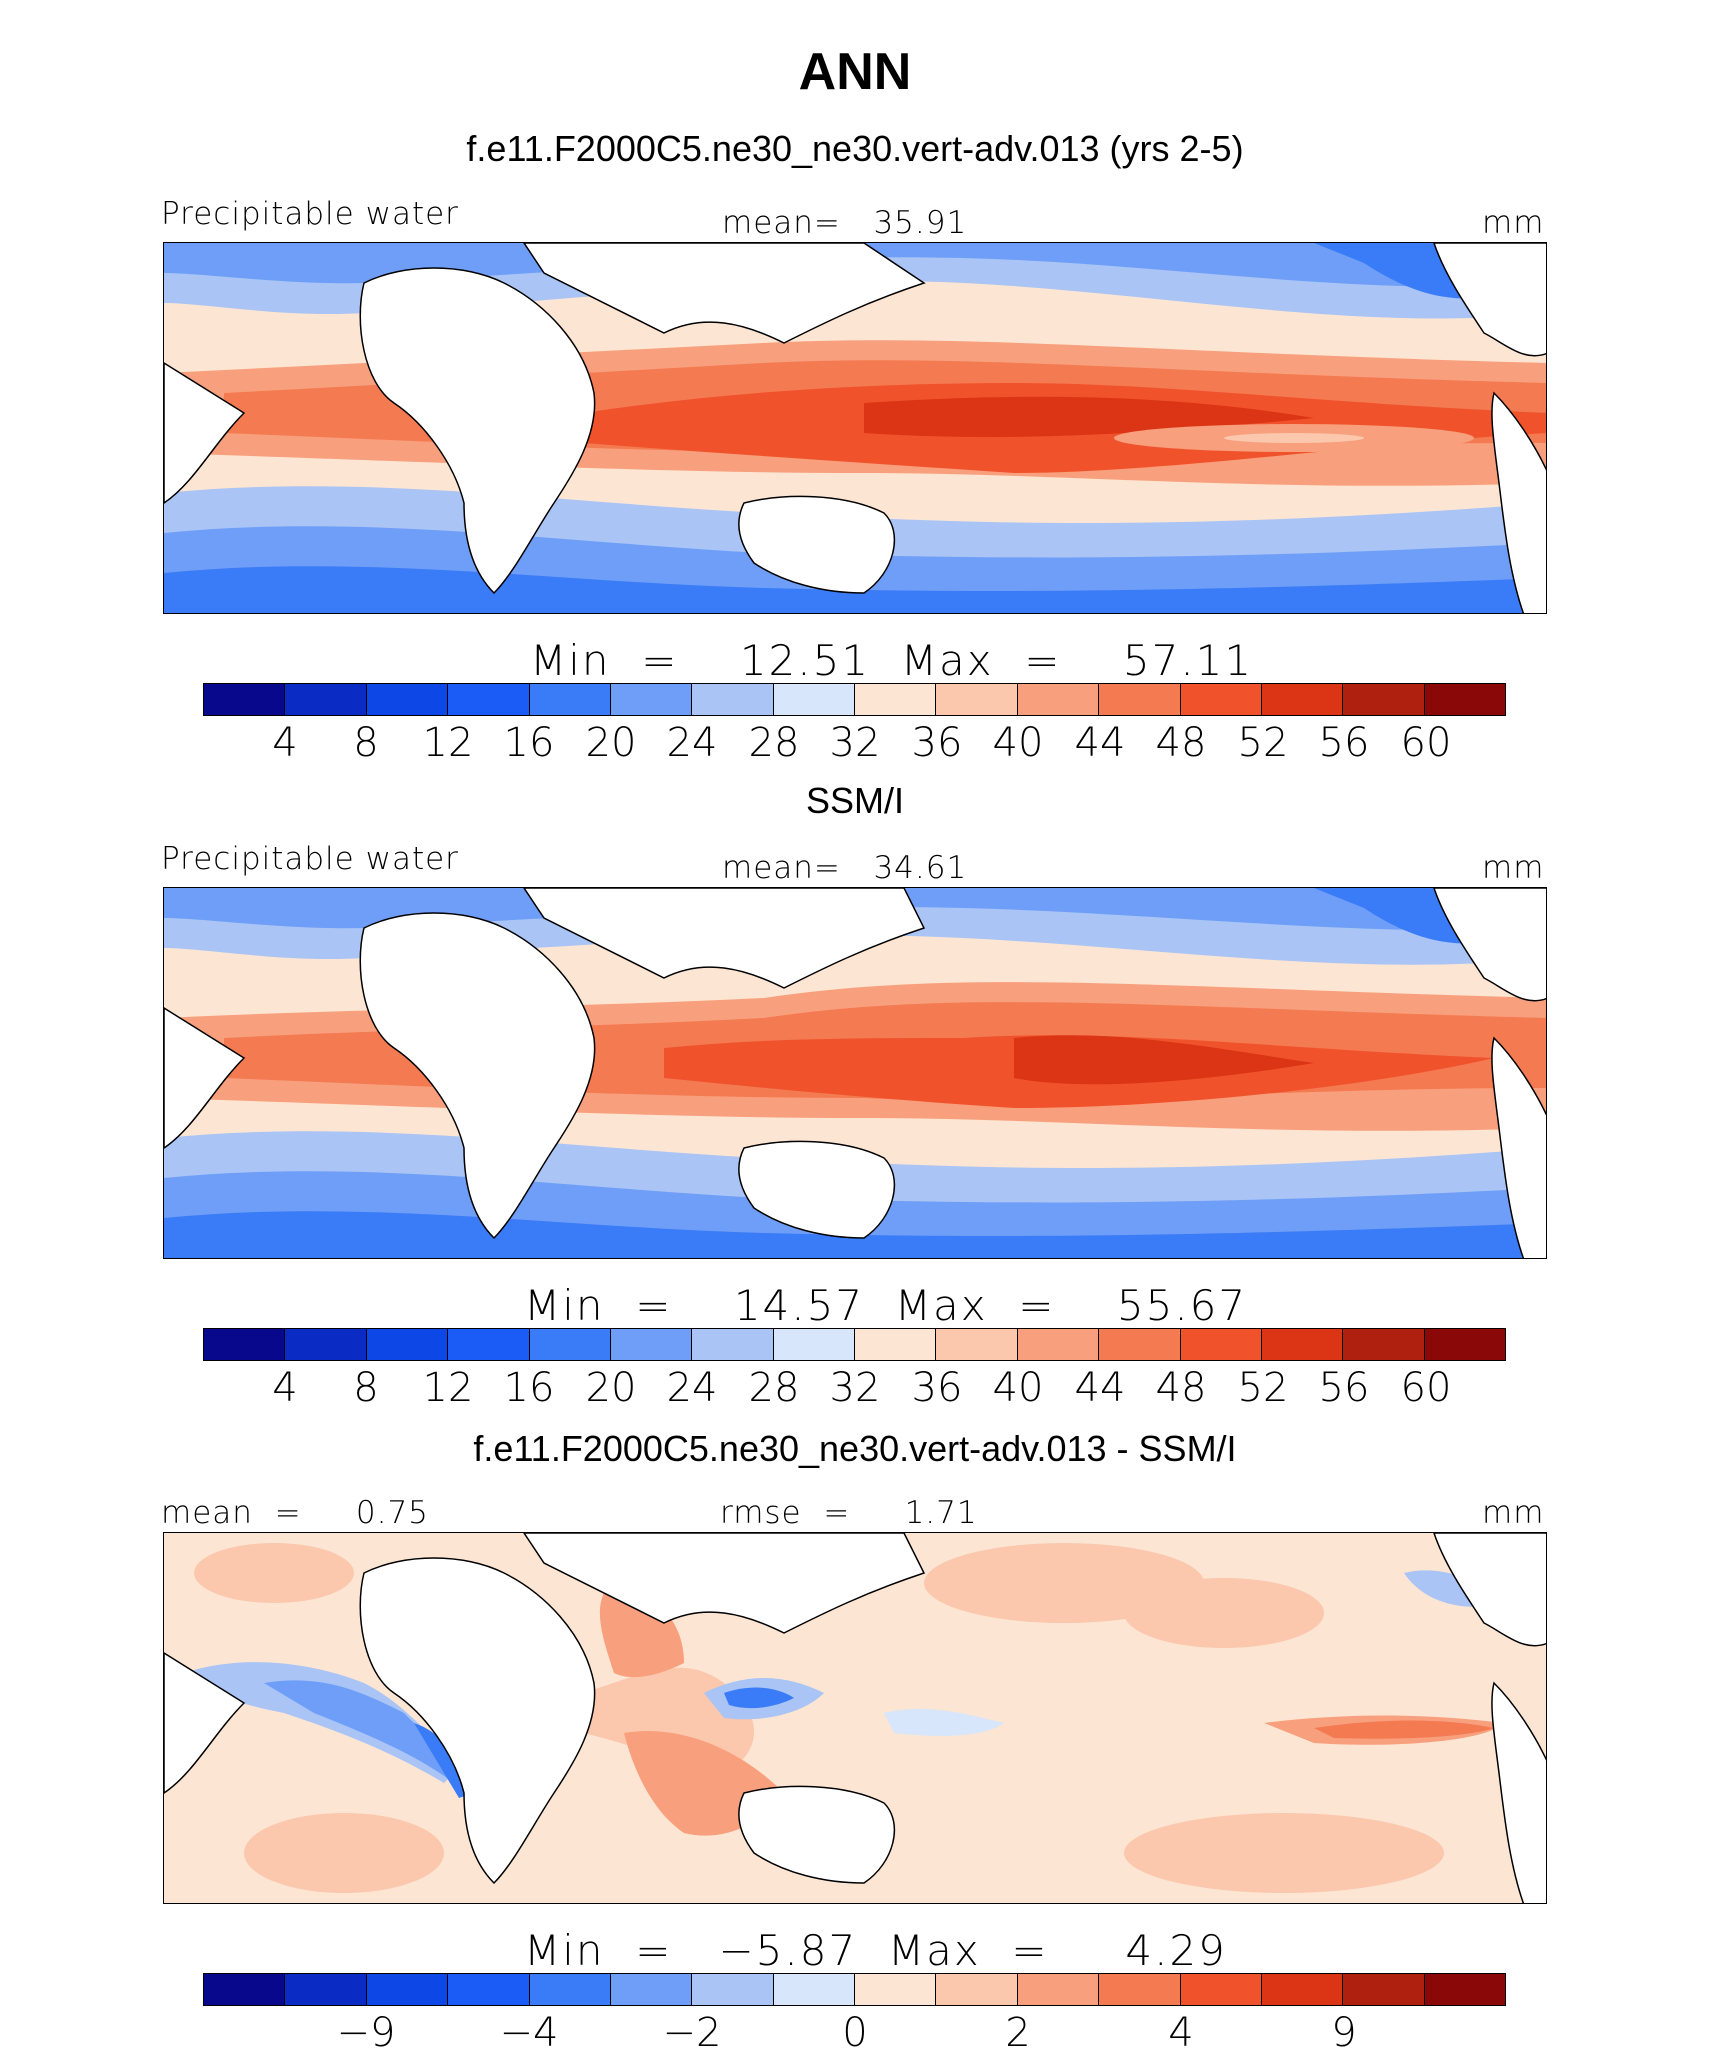  Describe the element at coordinates (529, 1388) in the screenshot. I see `colorbar-tick: 16` at that location.